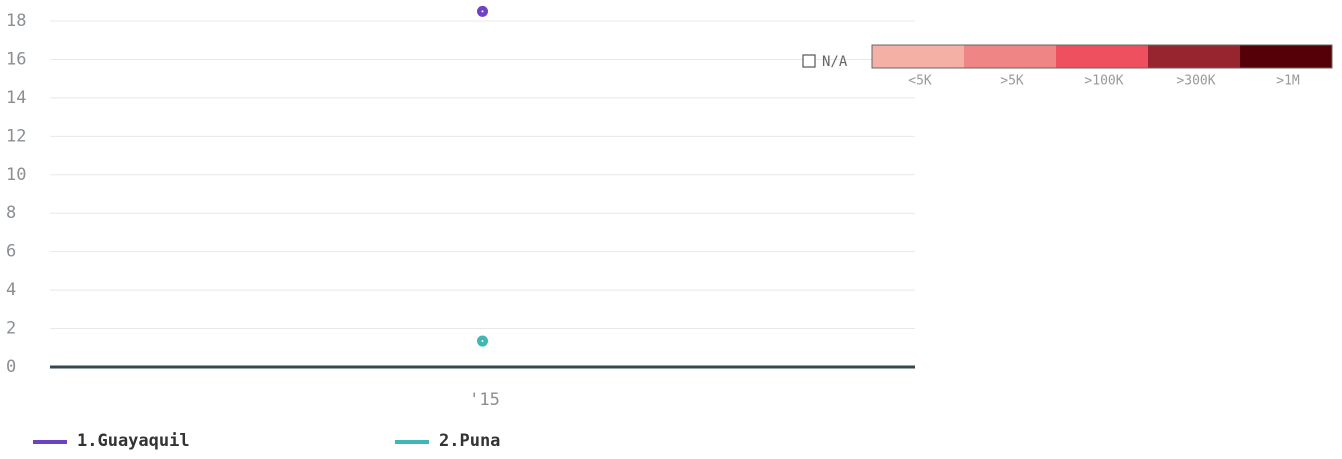 This screenshot has width=1342, height=459. Describe the element at coordinates (1103, 81) in the screenshot. I see `color-bin-label: >100K` at that location.